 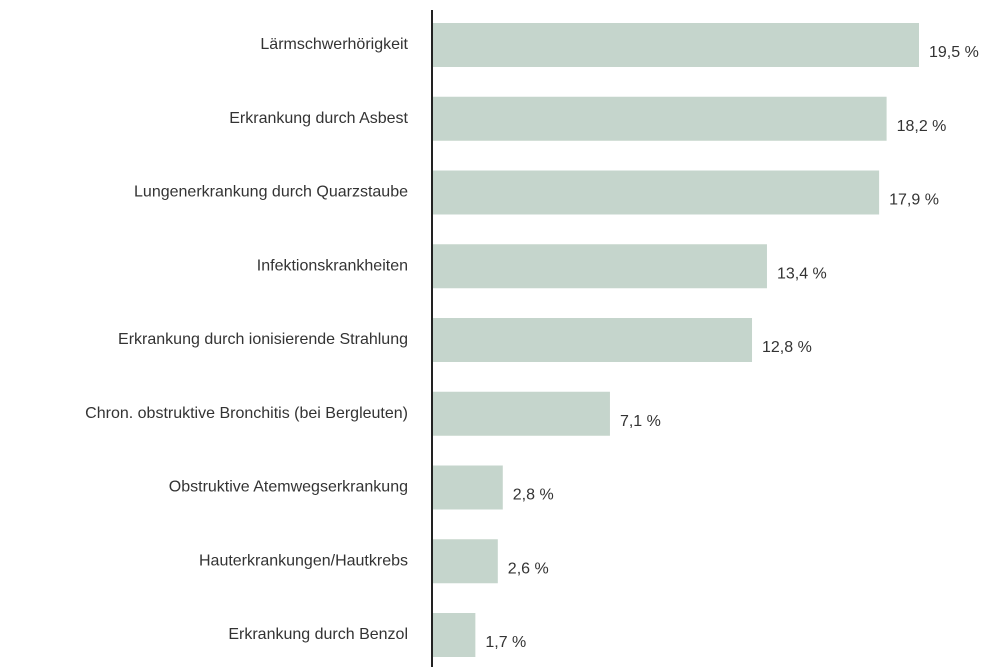 I want to click on value-label: 19,5 %, so click(x=954, y=52).